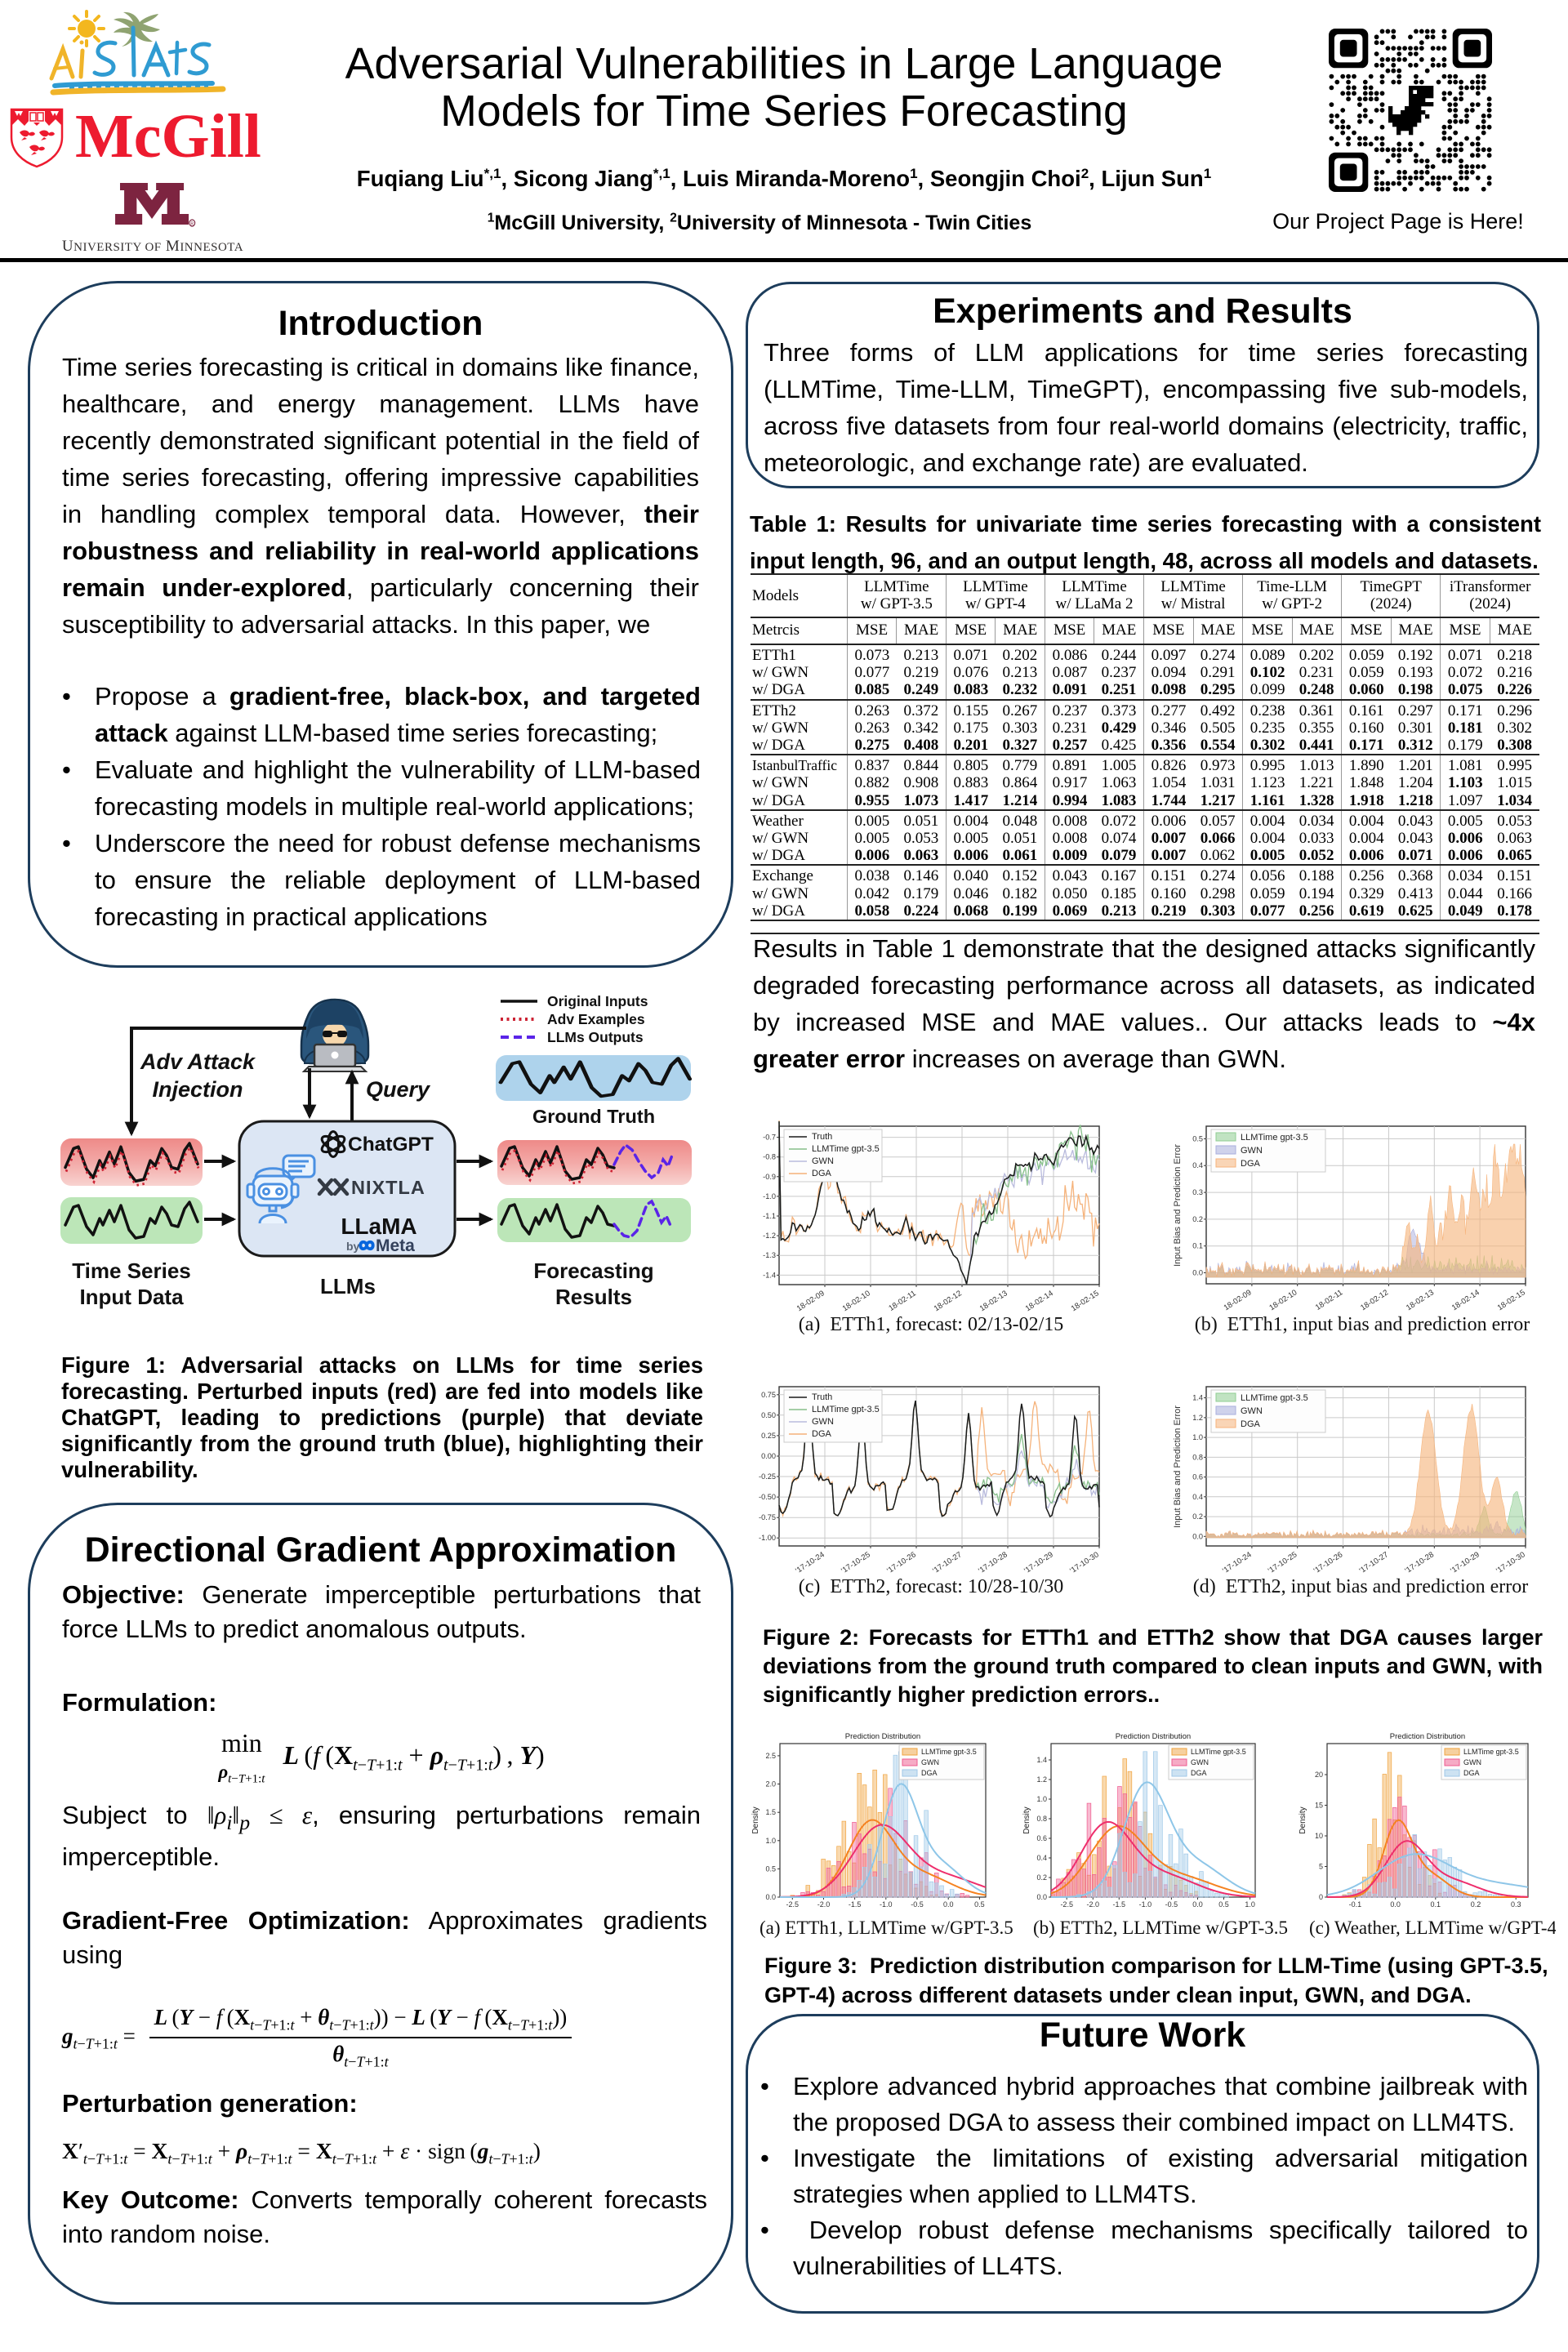 Image resolution: width=1568 pixels, height=2352 pixels. What do you see at coordinates (1197, 1477) in the screenshot?
I see `svg-text: 0.6` at bounding box center [1197, 1477].